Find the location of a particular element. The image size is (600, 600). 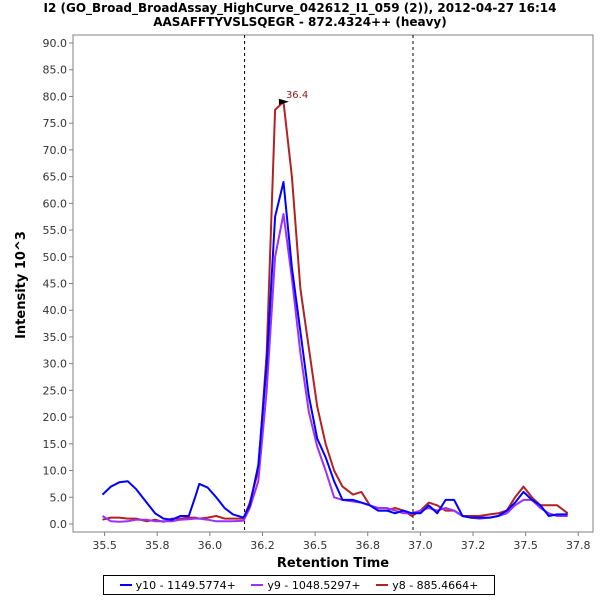

legend-item-y10: y10 - 1149.5774+ is located at coordinates (177, 585).